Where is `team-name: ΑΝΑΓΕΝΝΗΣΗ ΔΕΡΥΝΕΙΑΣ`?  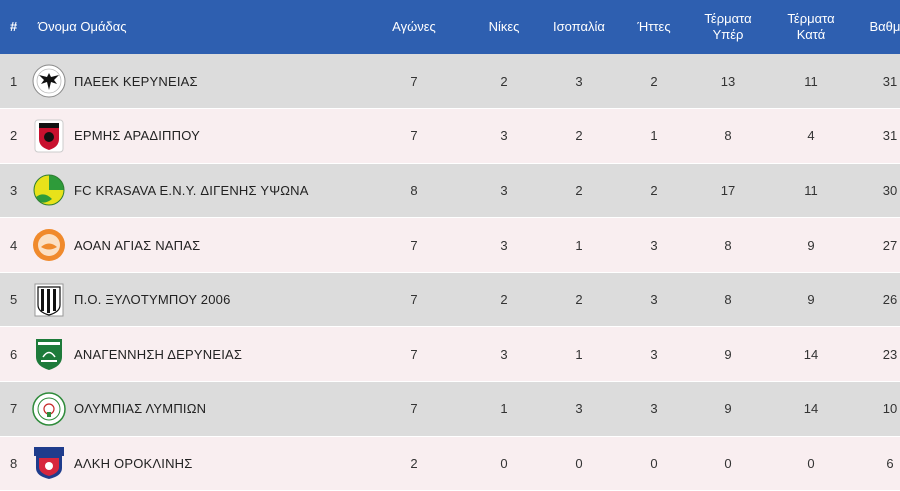
team-name: ΑΝΑΓΕΝΝΗΣΗ ΔΕΡΥΝΕΙΑΣ is located at coordinates (158, 354).